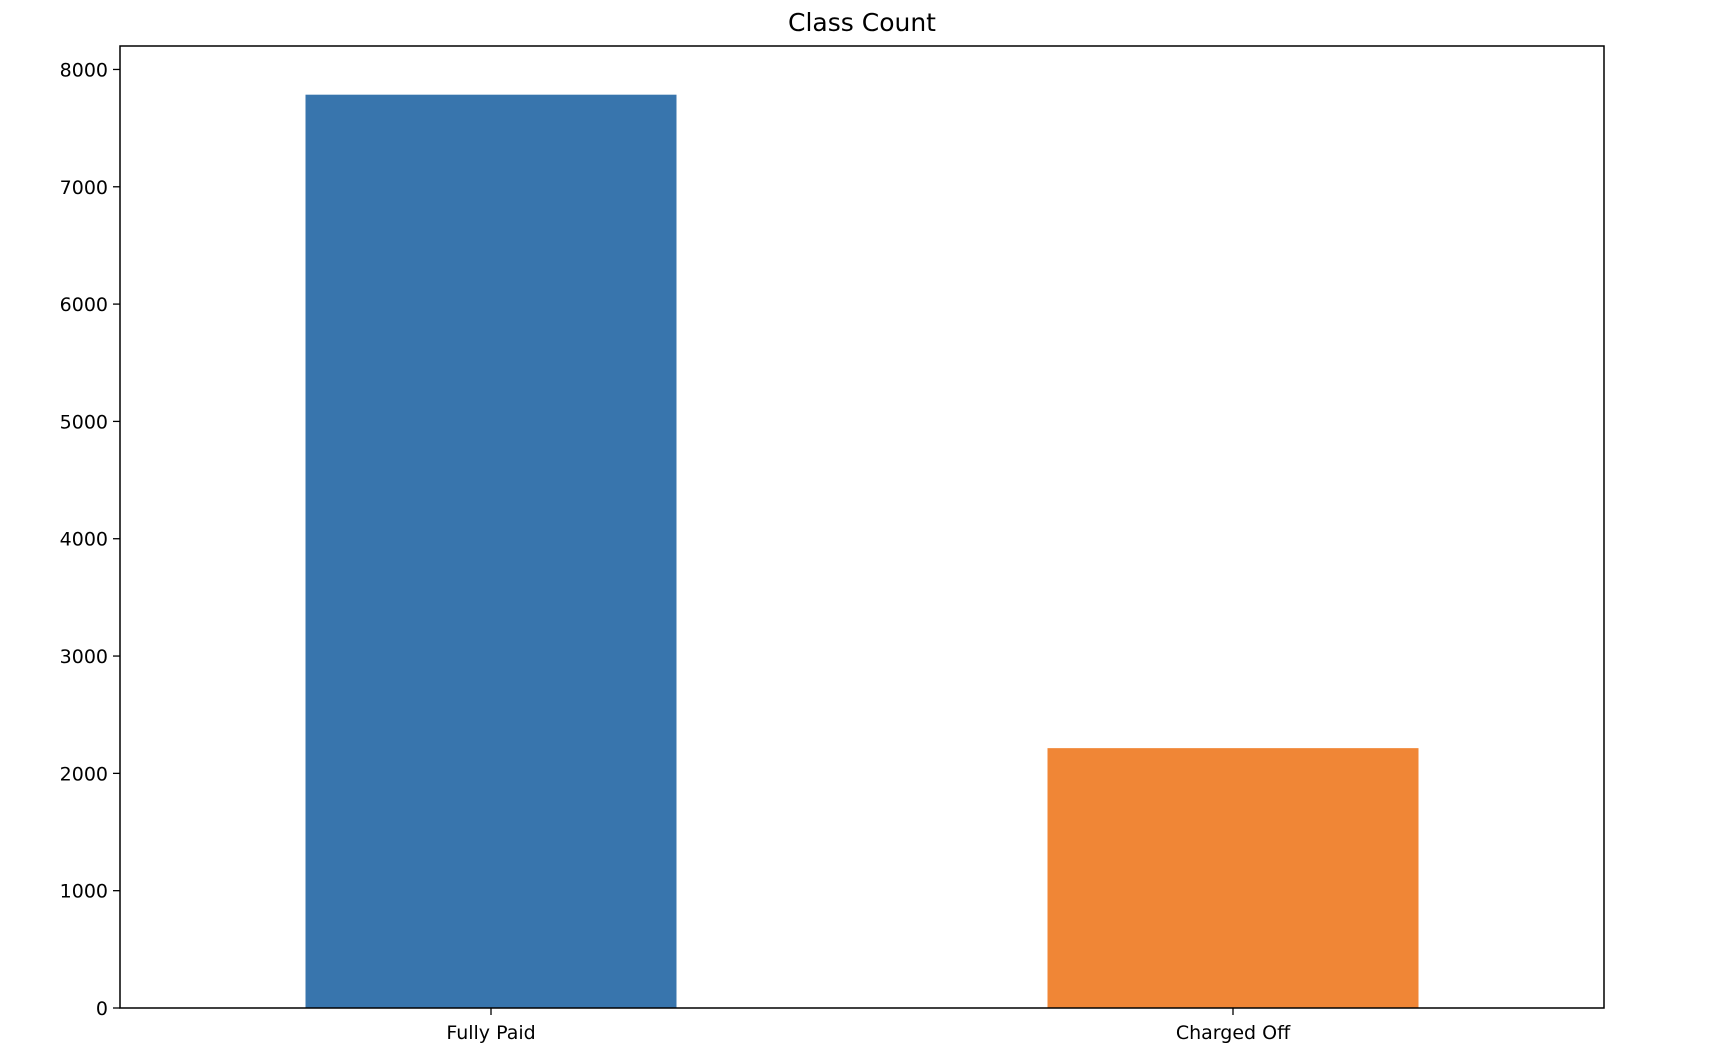 The width and height of the screenshot is (1732, 1061). I want to click on x-tick-label: Charged Off, so click(1233, 1033).